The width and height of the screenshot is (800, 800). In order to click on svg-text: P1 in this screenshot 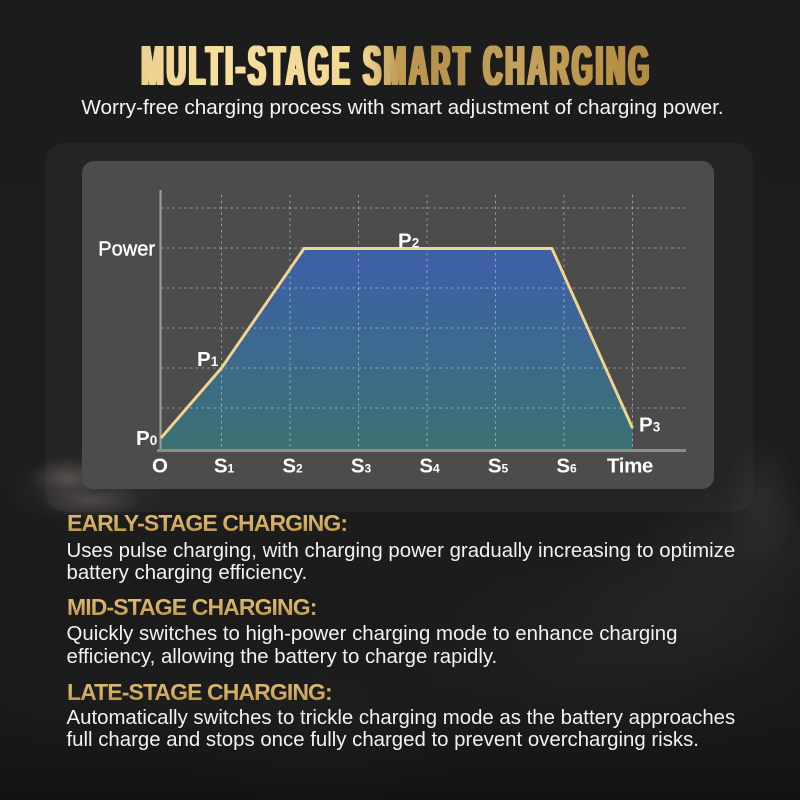, I will do `click(208, 359)`.